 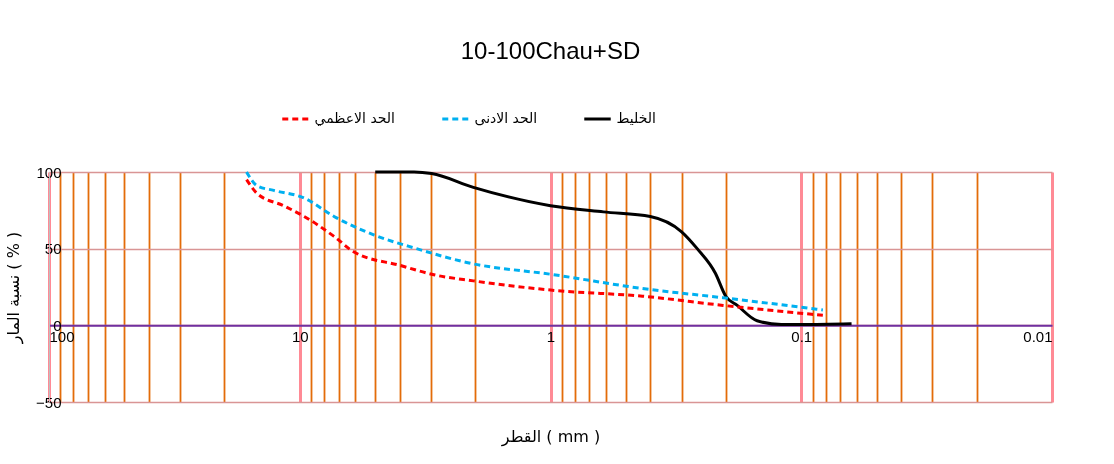 I want to click on chart-title: 10-100Chau+SD, so click(x=550, y=50).